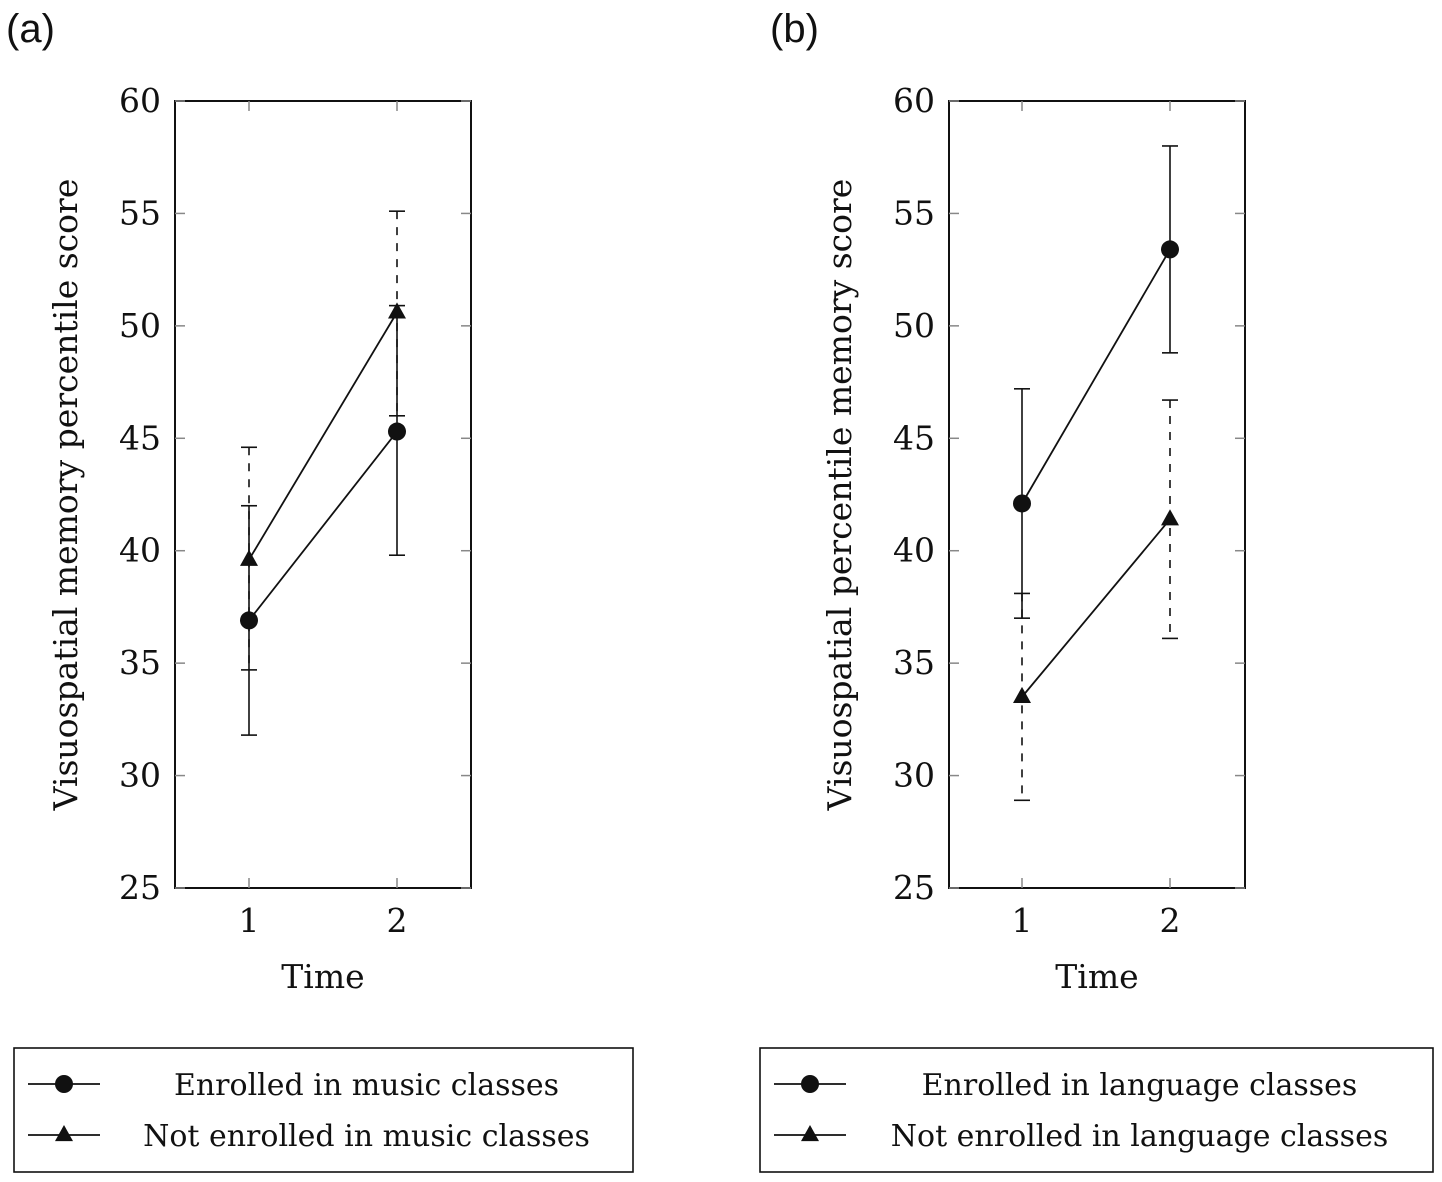 This screenshot has height=1182, width=1442. I want to click on y-axis-label: Visuospatial memory percentile score, so click(65, 495).